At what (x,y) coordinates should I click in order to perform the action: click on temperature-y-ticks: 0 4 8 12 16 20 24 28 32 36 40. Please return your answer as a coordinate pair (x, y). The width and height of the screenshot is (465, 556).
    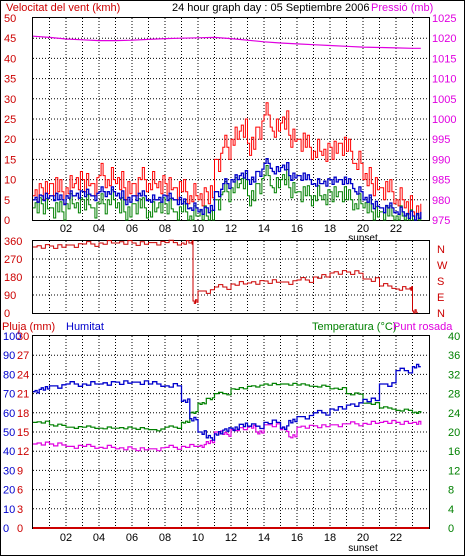
    Looking at the image, I should click on (454, 433).